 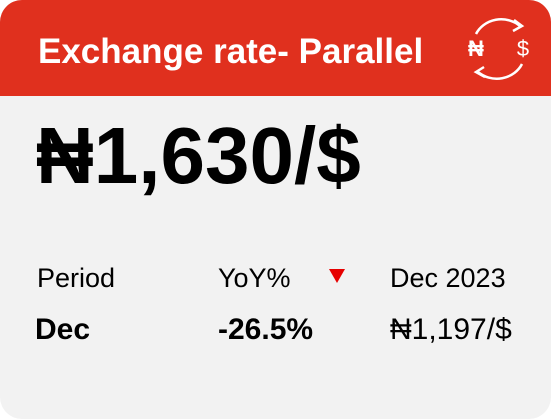 I want to click on arrow-head-bottom, so click(x=479, y=72).